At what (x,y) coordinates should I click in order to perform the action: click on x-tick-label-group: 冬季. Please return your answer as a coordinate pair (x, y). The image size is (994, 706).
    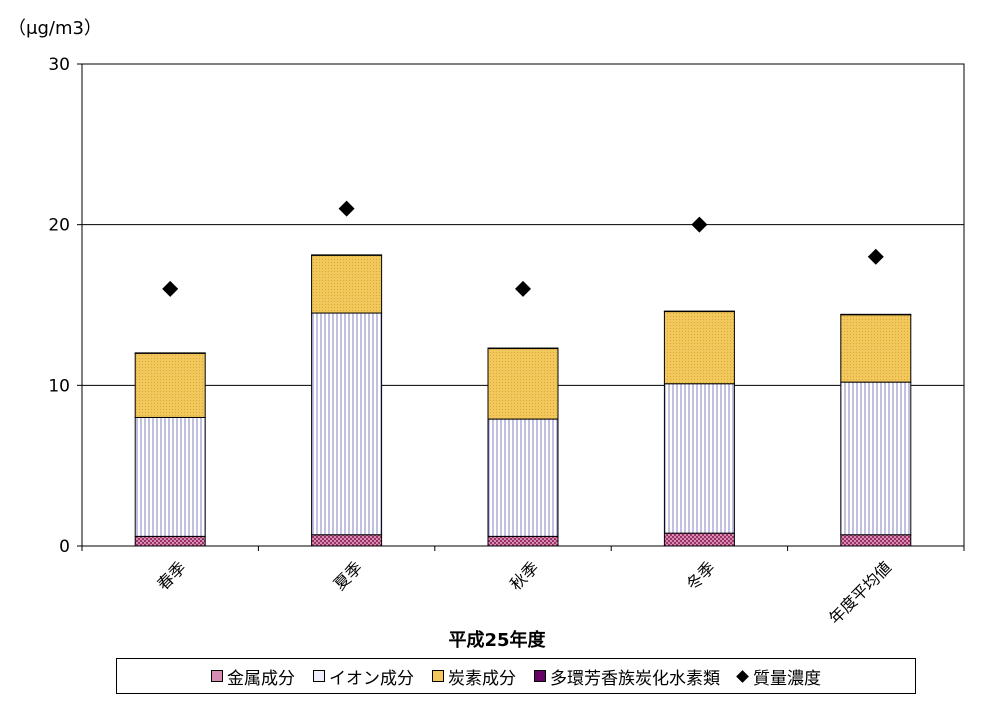
    Looking at the image, I should click on (701, 576).